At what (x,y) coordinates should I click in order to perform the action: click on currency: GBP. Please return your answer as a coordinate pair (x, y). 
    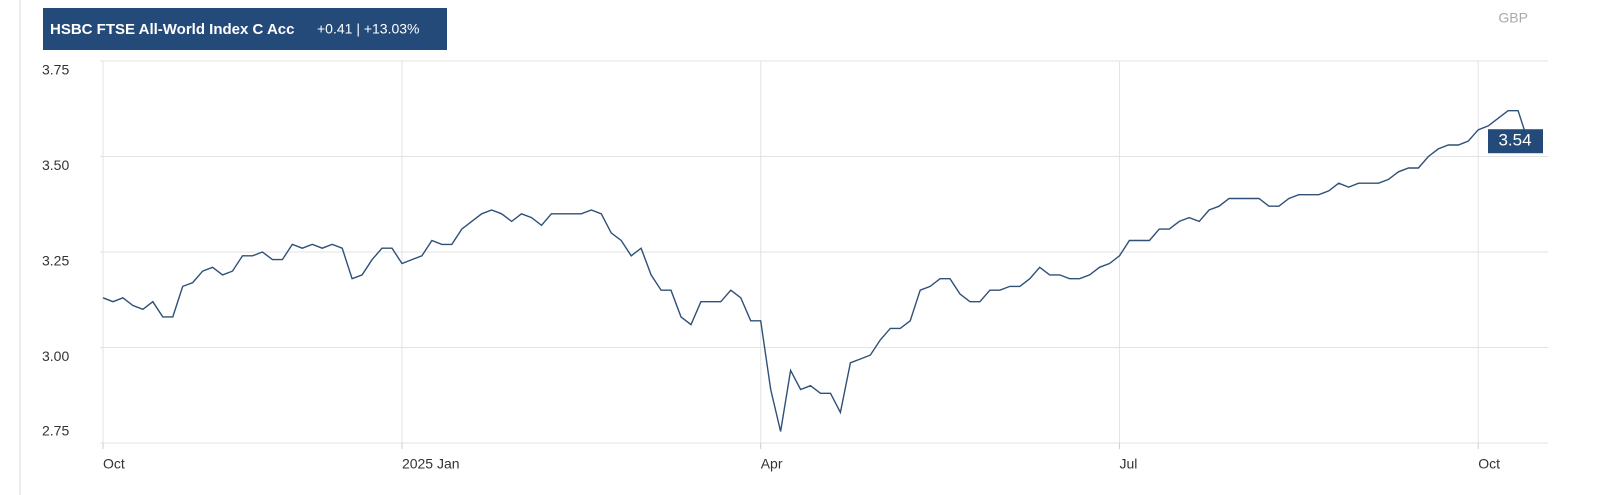
    Looking at the image, I should click on (1513, 18).